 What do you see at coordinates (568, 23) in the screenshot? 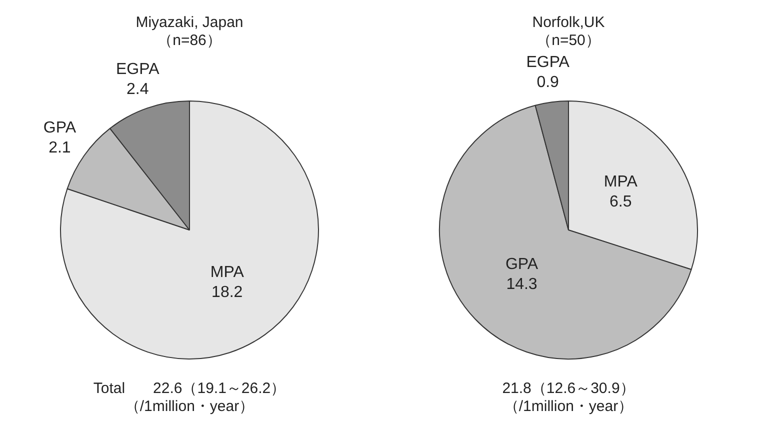
I see `chart-title: Norfolk,UK` at bounding box center [568, 23].